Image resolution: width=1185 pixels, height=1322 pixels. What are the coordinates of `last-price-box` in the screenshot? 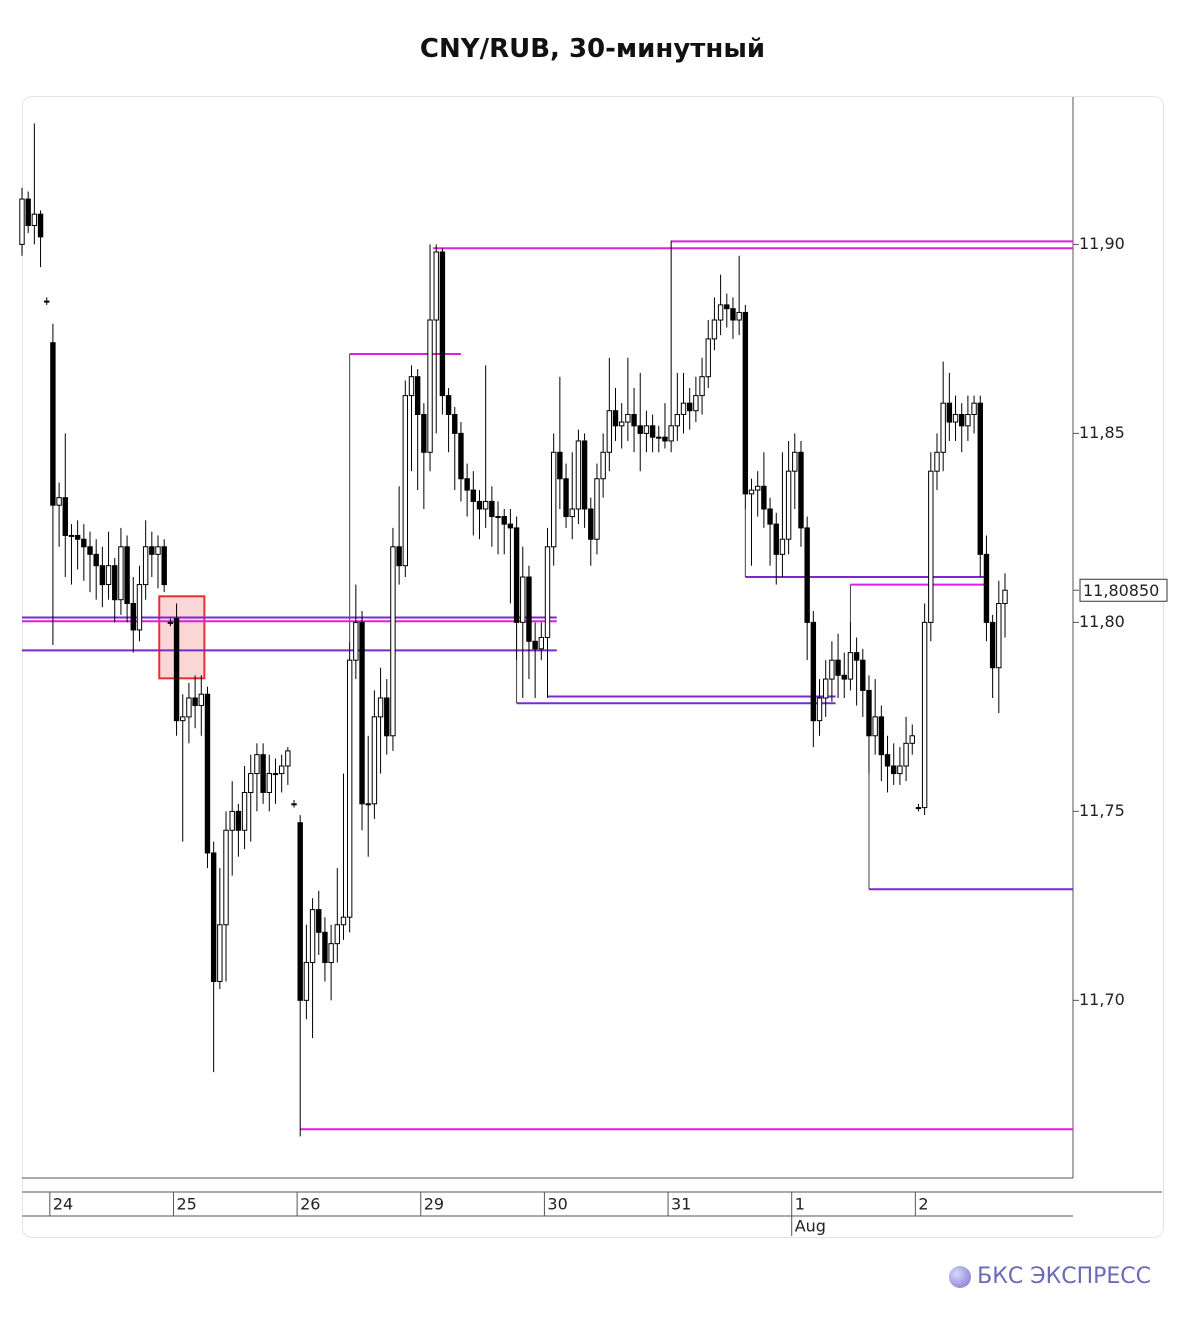 It's located at (1123, 590).